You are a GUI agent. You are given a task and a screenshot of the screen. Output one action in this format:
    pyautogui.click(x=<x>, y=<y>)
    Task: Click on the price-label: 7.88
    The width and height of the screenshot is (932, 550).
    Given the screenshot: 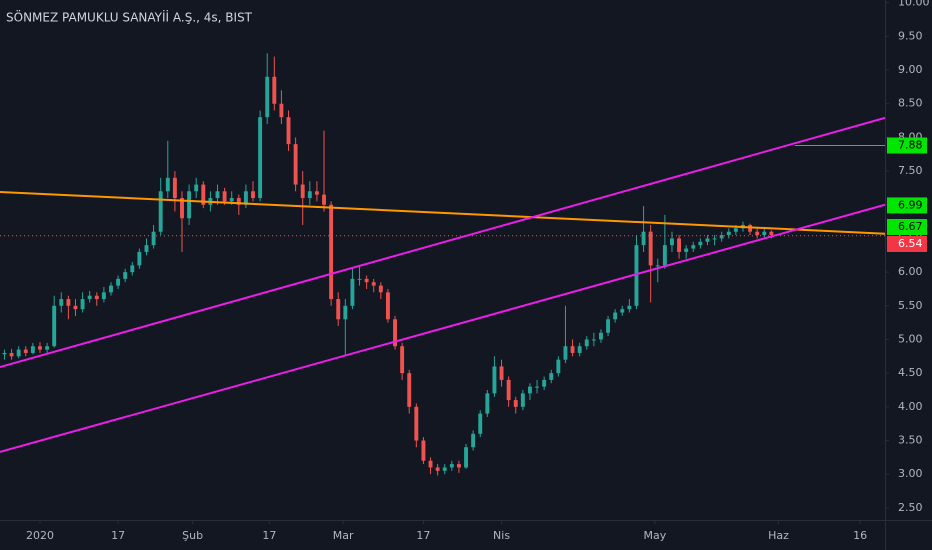 What is the action you would take?
    pyautogui.click(x=910, y=144)
    